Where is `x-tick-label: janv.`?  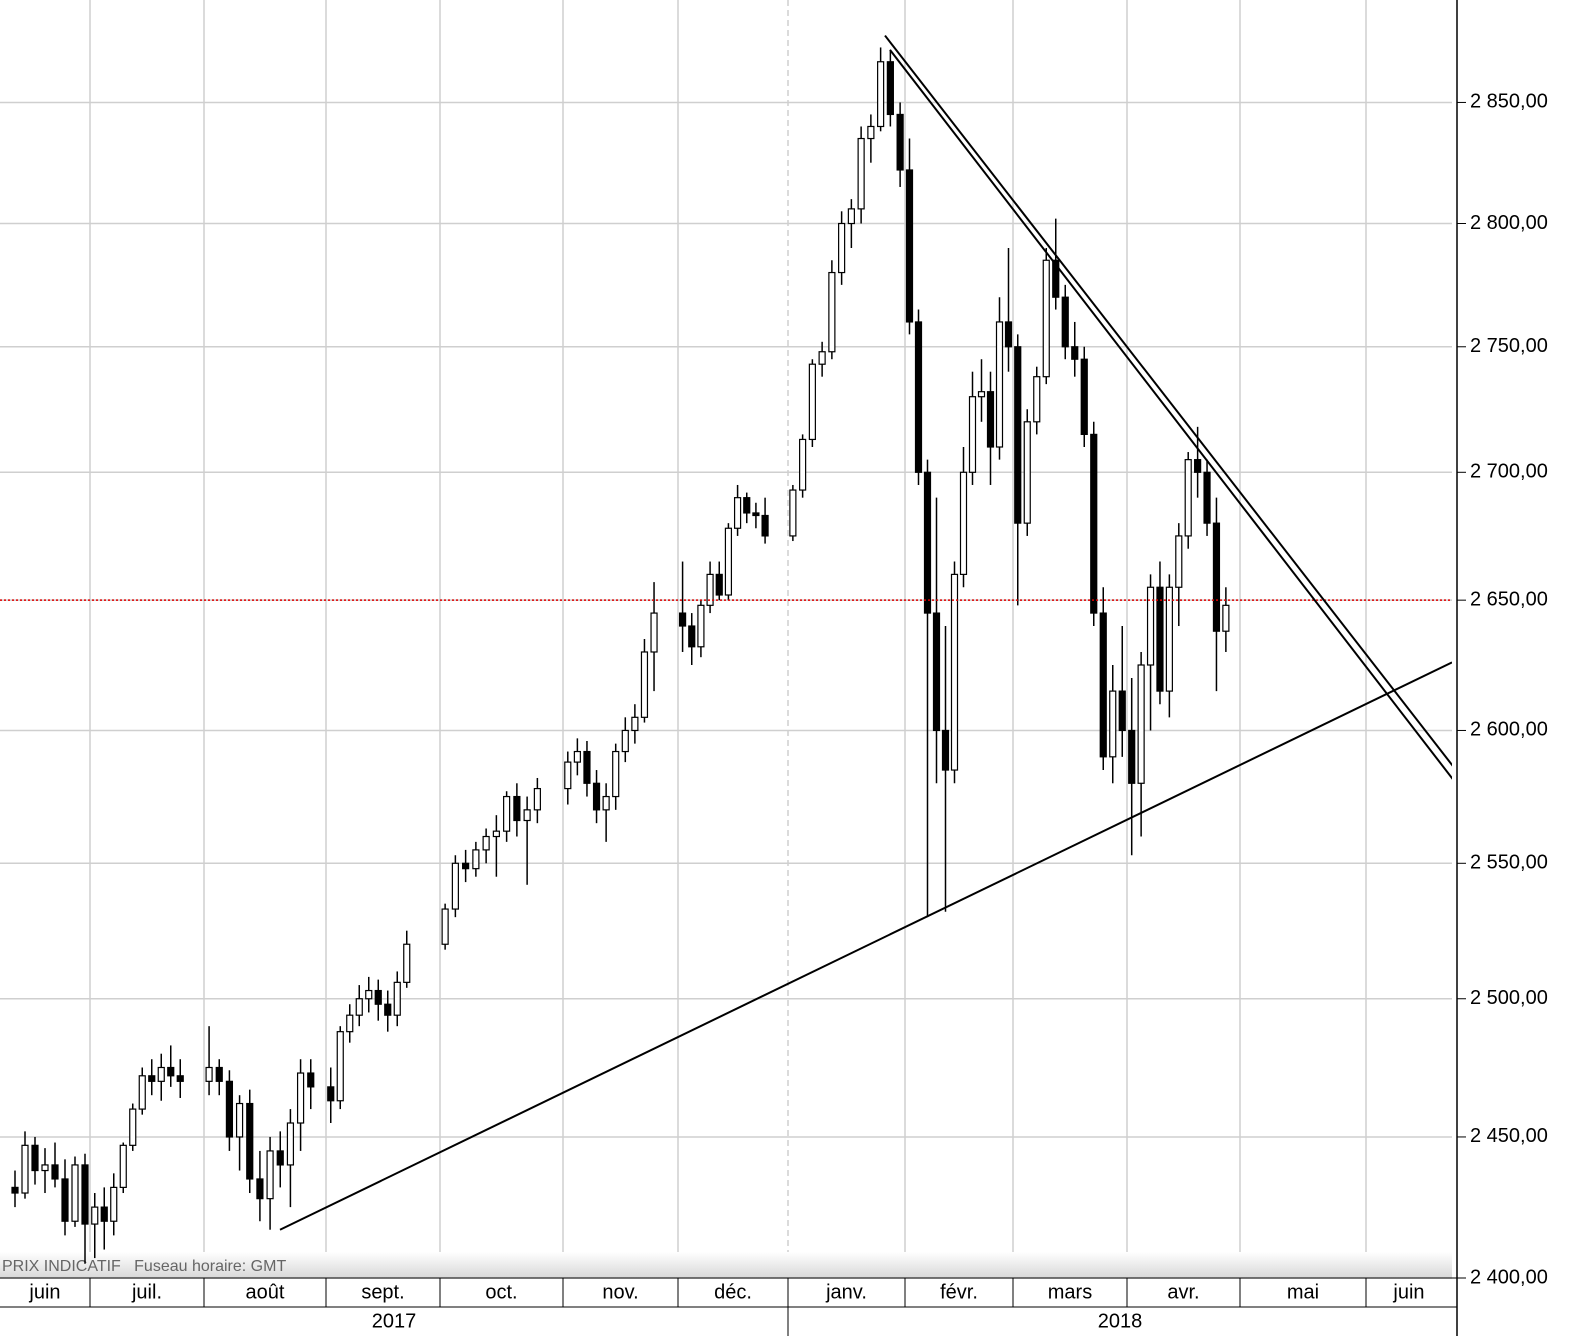
x-tick-label: janv. is located at coordinates (846, 1292).